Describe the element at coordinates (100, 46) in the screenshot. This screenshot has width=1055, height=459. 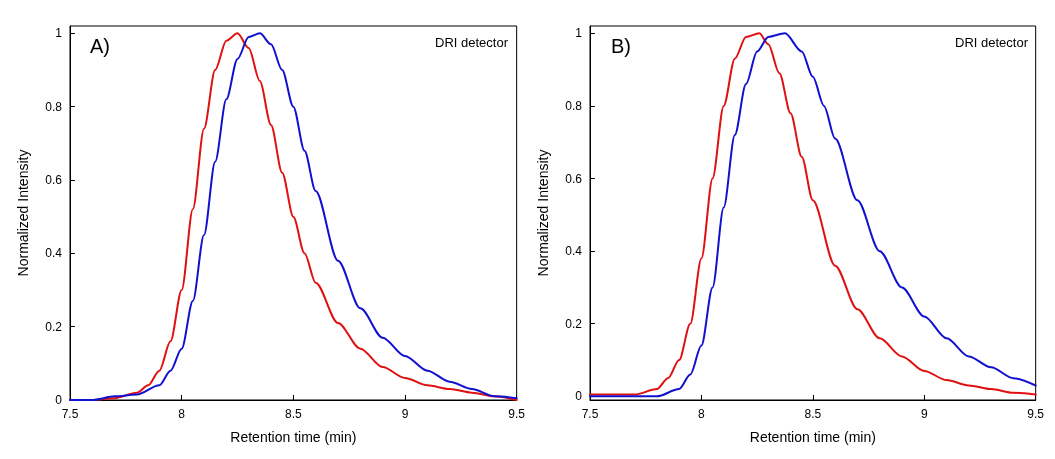
I see `annotation: A)` at that location.